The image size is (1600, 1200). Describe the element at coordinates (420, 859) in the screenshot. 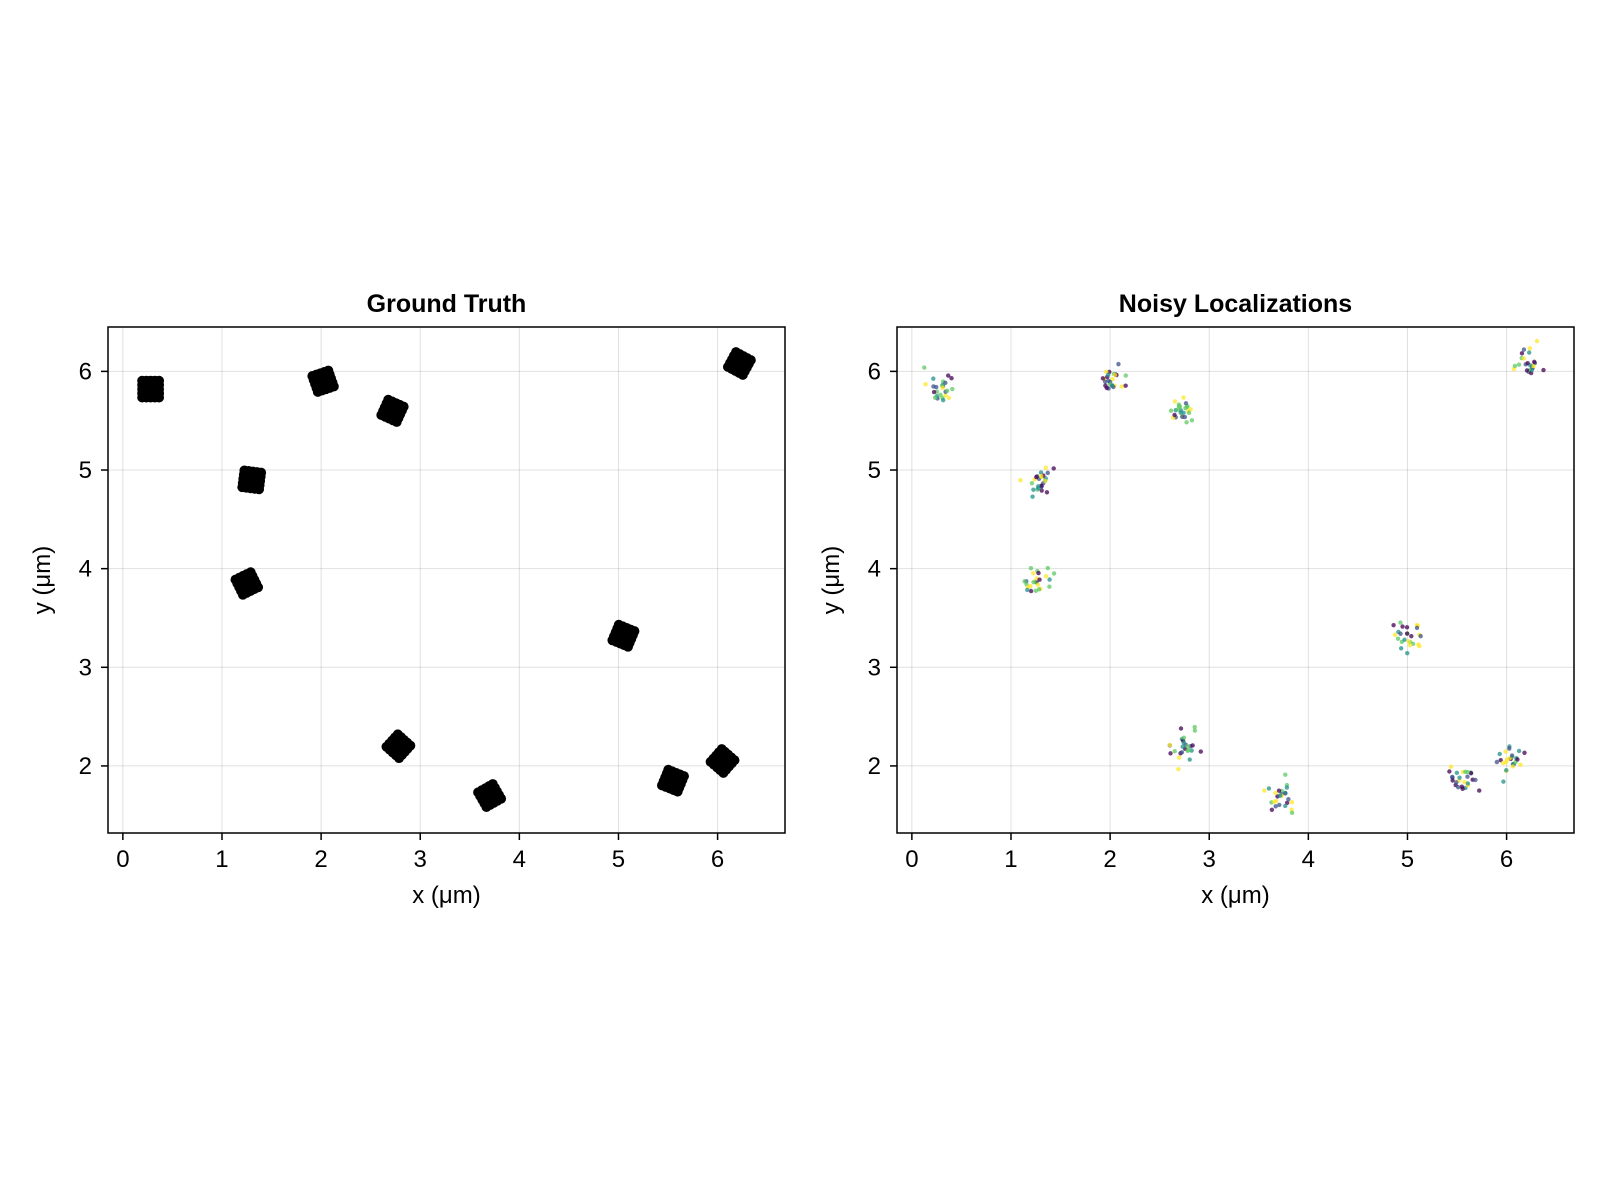

I see `x-tick-label: 3` at that location.